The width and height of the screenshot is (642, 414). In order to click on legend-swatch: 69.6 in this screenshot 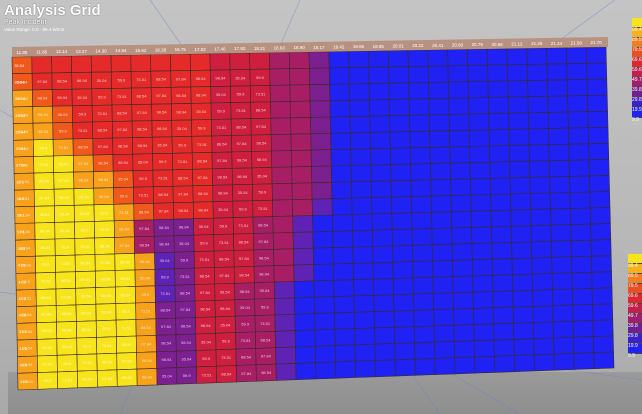, I will do `click(635, 291)`.